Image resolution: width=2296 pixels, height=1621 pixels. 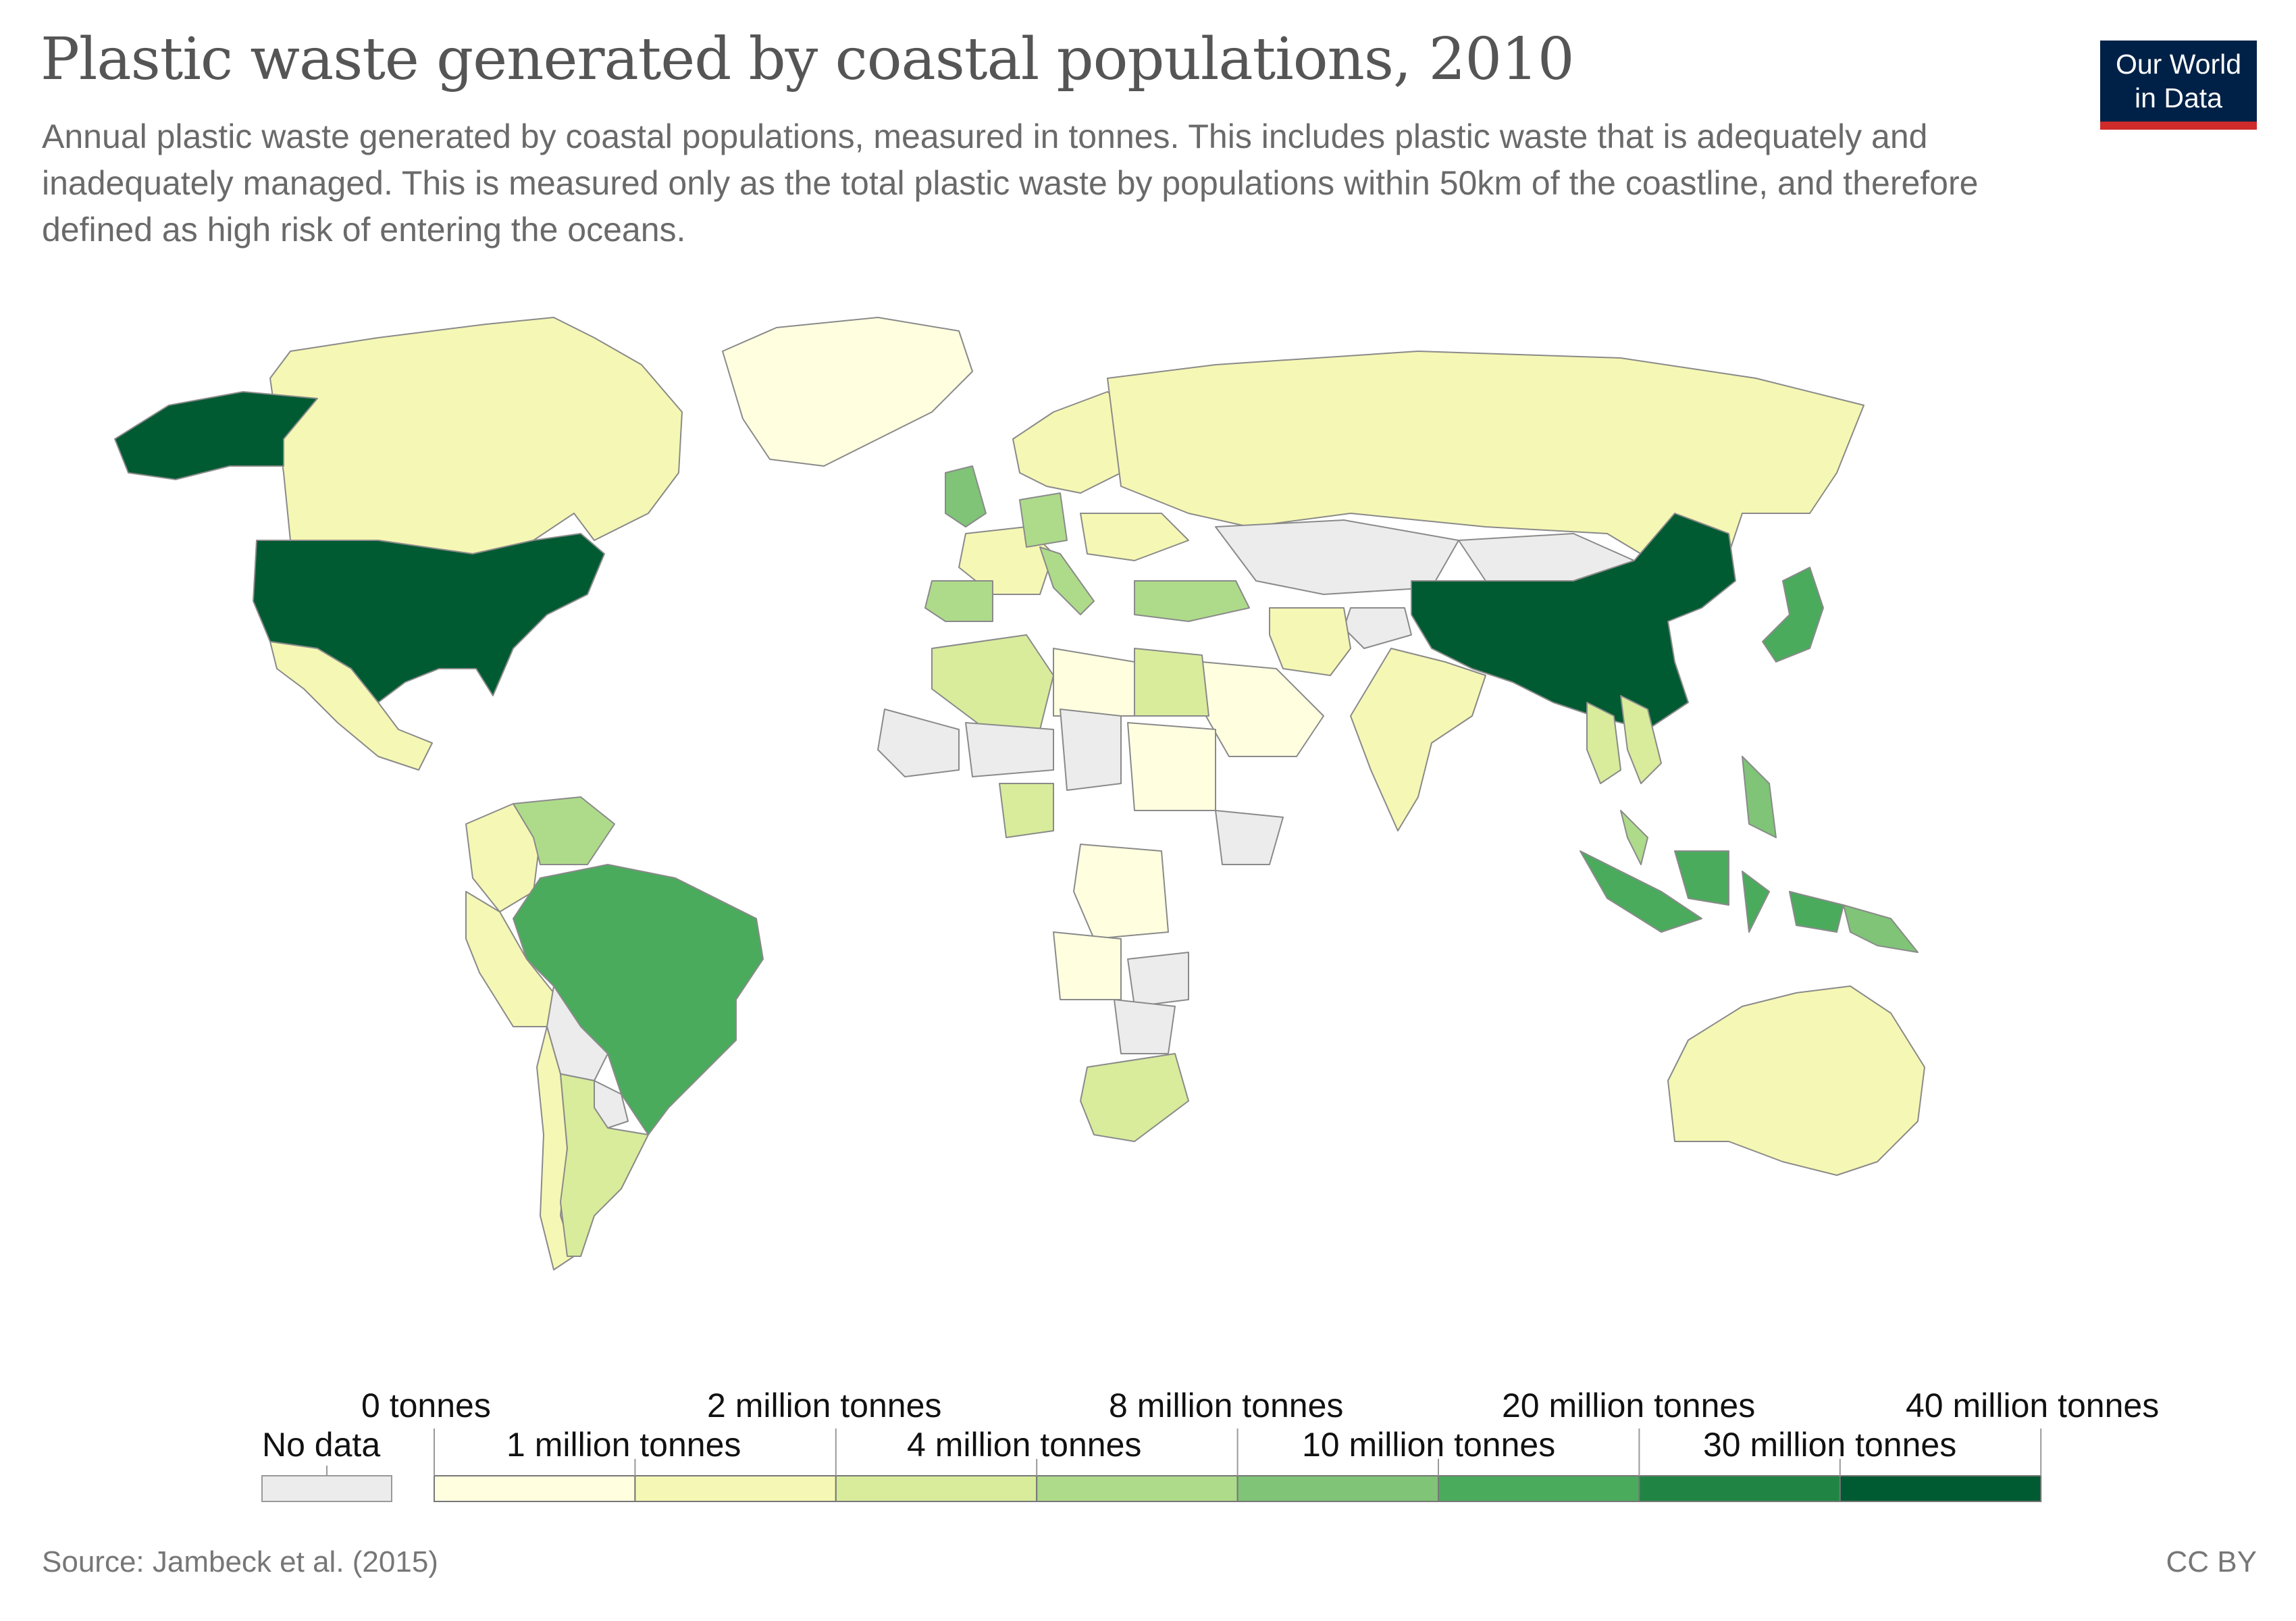 I want to click on region-venezuela, so click(x=564, y=830).